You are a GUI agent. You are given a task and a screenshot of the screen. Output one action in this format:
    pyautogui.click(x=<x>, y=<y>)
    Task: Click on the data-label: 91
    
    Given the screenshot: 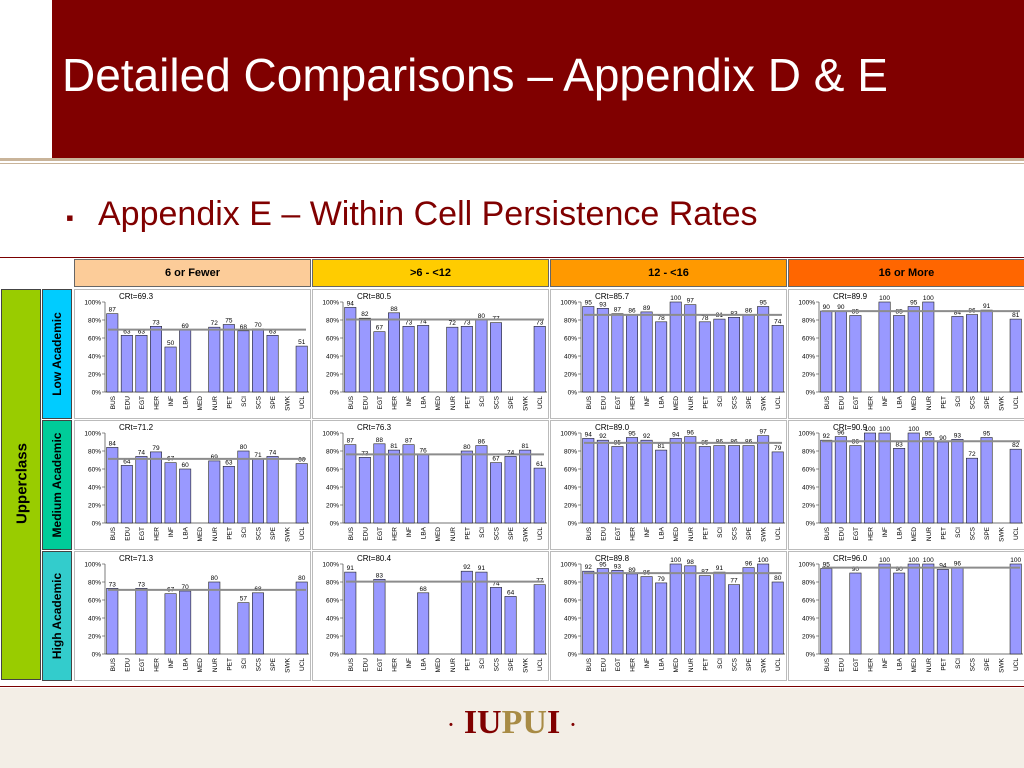 What is the action you would take?
    pyautogui.click(x=987, y=306)
    